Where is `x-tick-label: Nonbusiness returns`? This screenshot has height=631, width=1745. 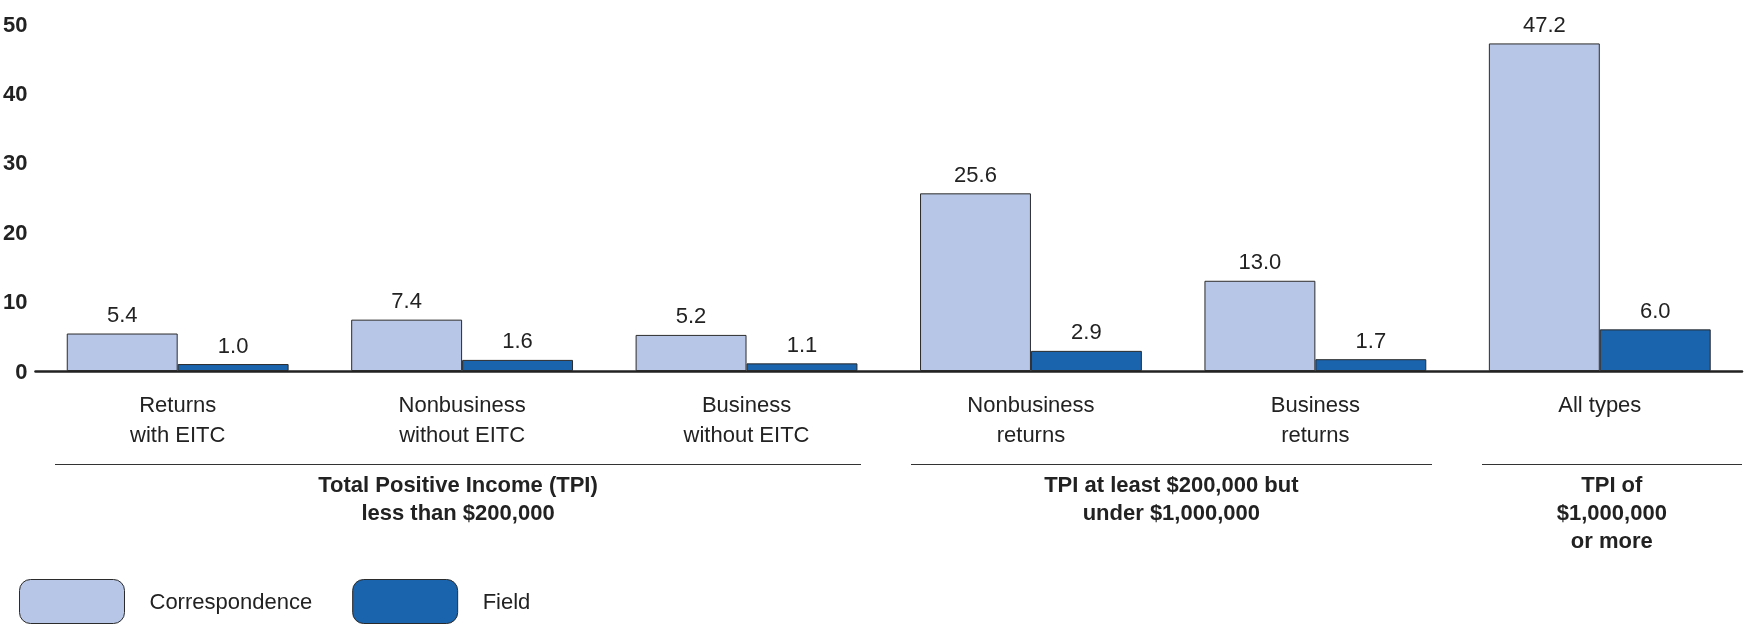
x-tick-label: Nonbusiness returns is located at coordinates (1031, 419).